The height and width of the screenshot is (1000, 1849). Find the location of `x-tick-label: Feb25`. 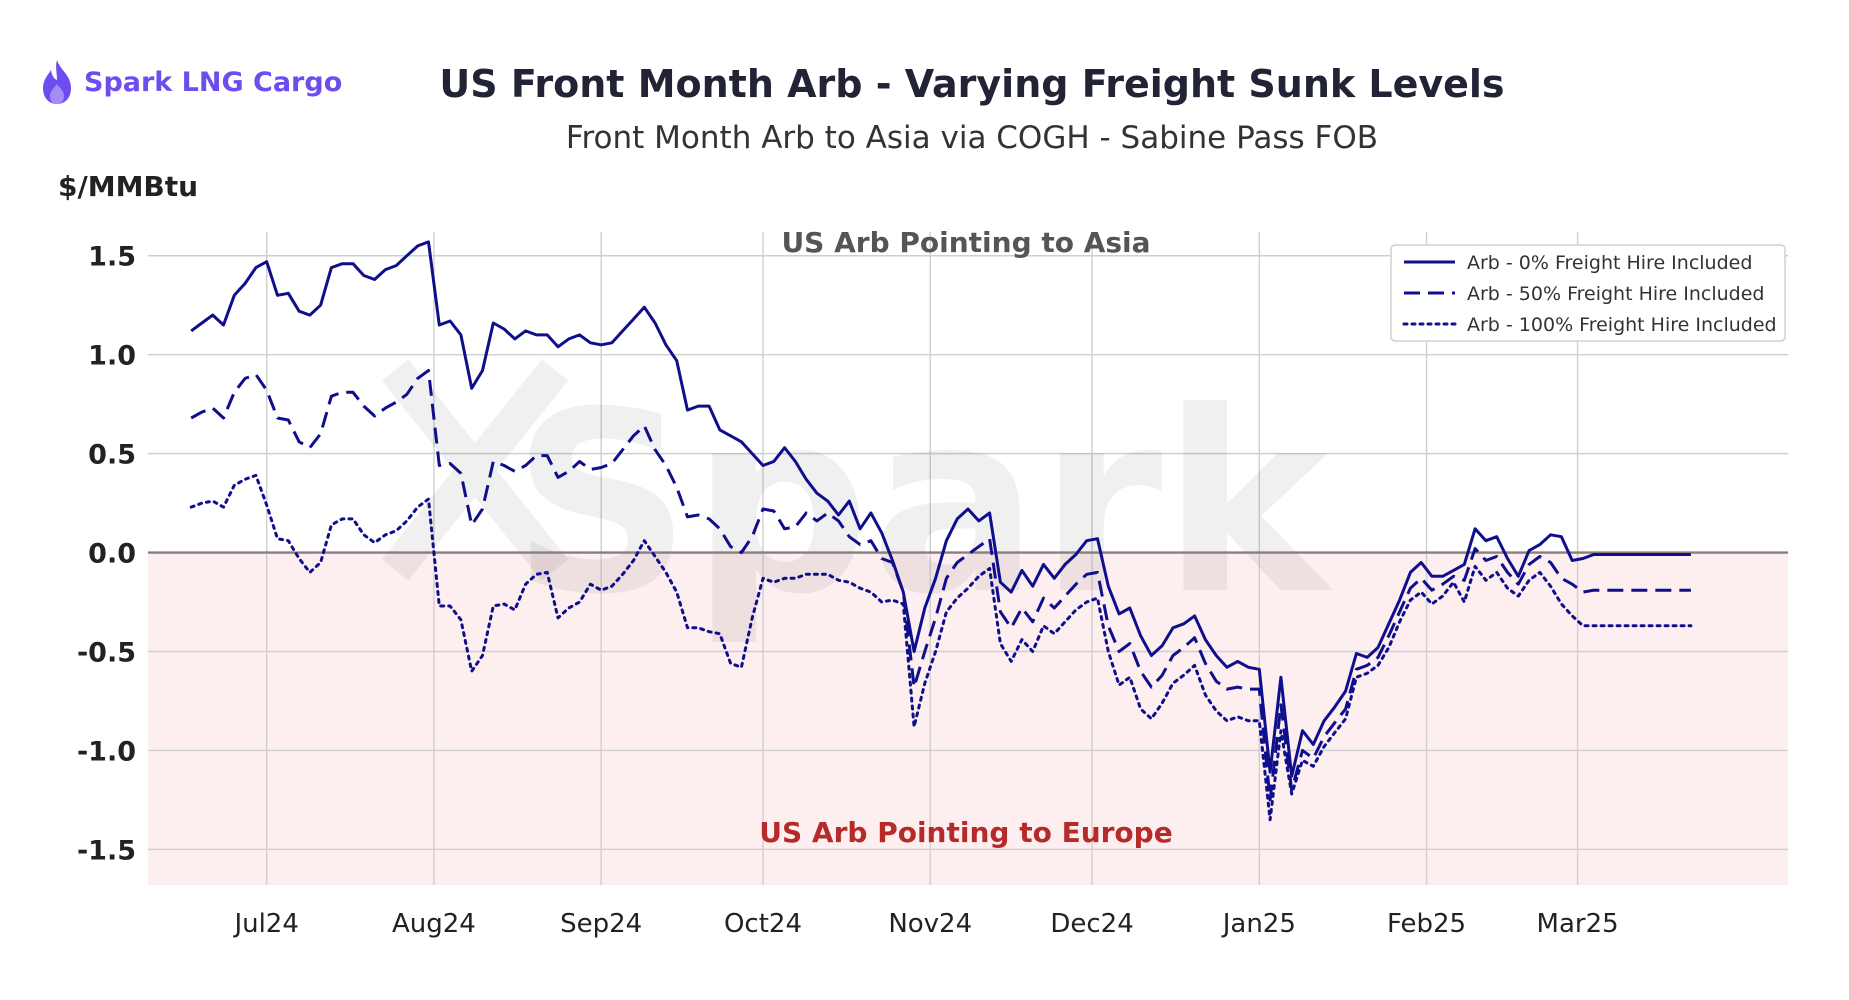

x-tick-label: Feb25 is located at coordinates (1426, 924).